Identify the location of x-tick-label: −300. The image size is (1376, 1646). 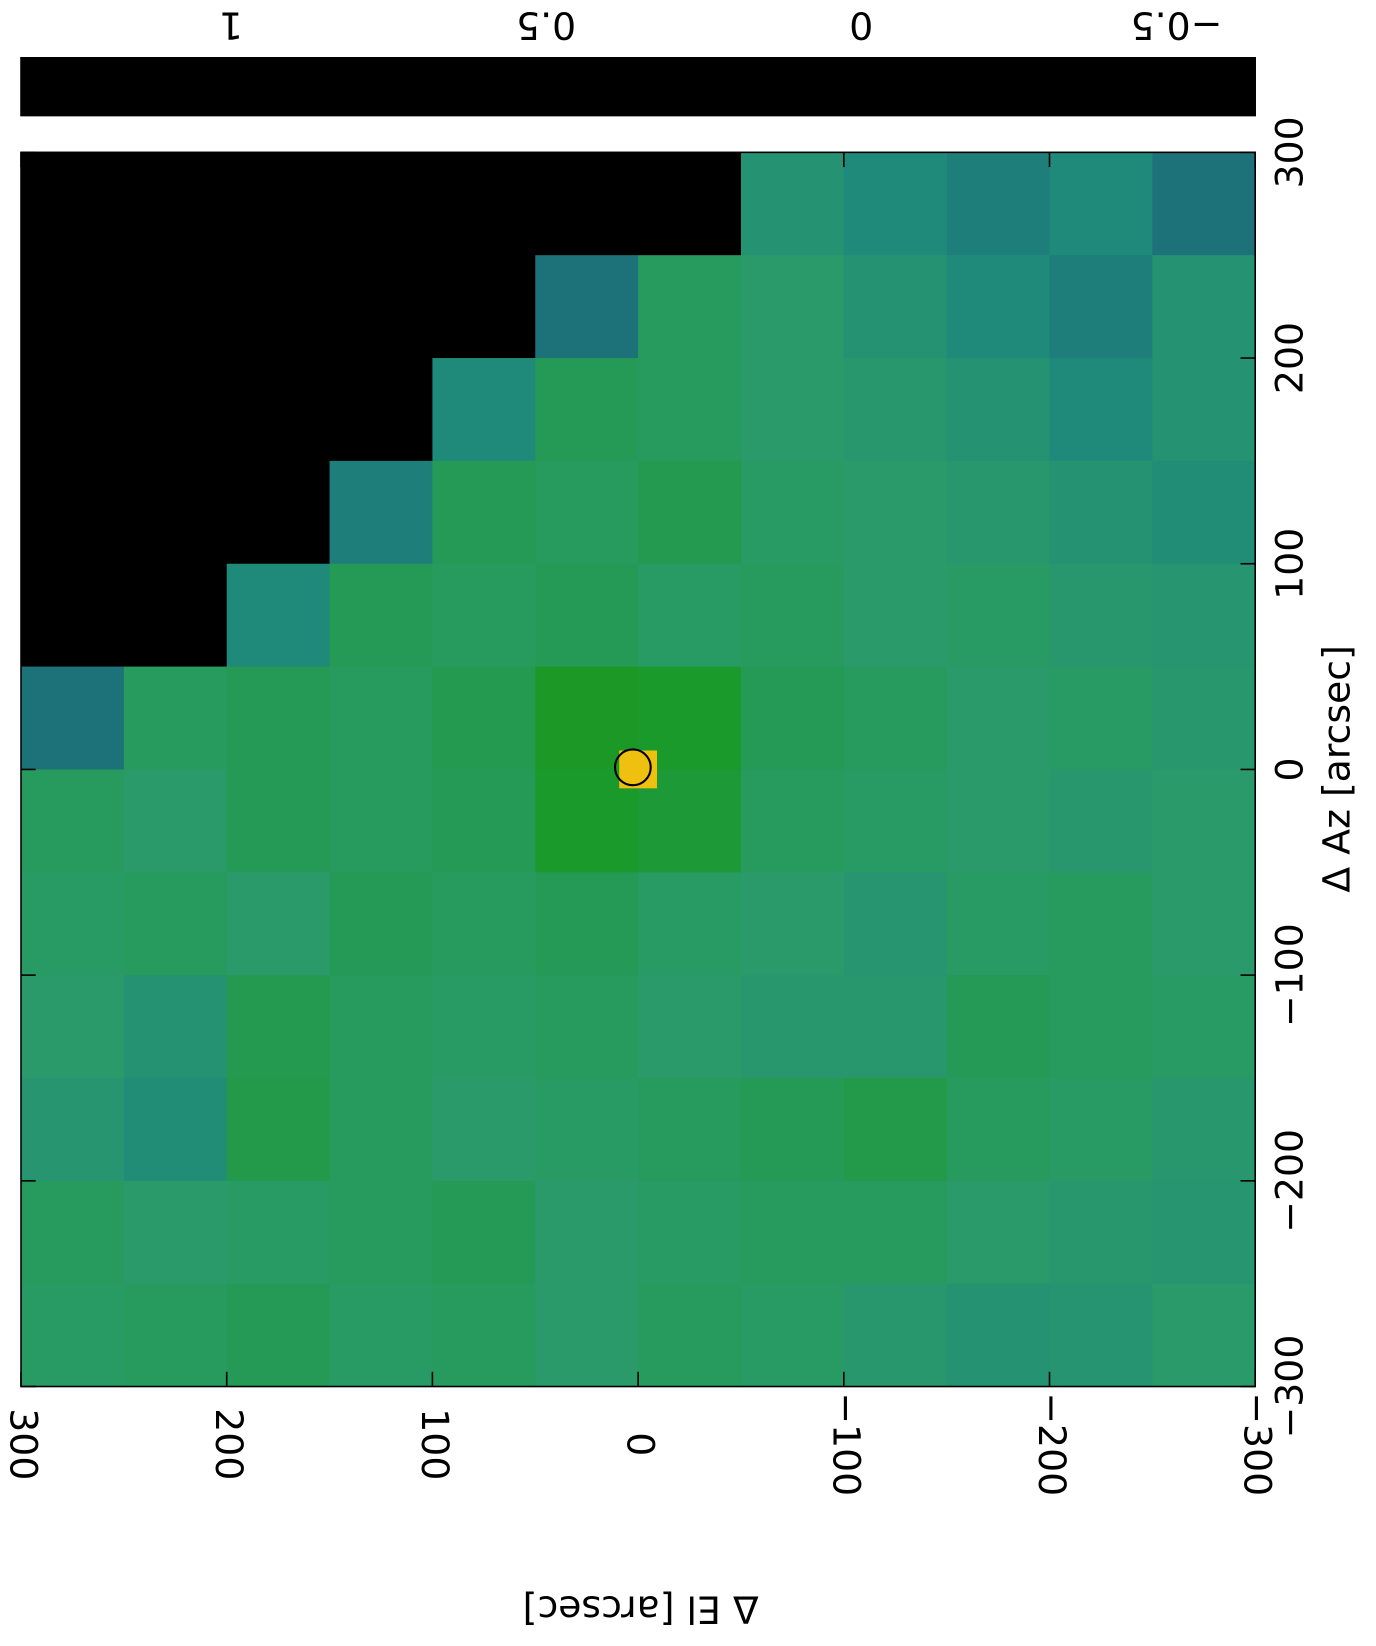
(1258, 1444).